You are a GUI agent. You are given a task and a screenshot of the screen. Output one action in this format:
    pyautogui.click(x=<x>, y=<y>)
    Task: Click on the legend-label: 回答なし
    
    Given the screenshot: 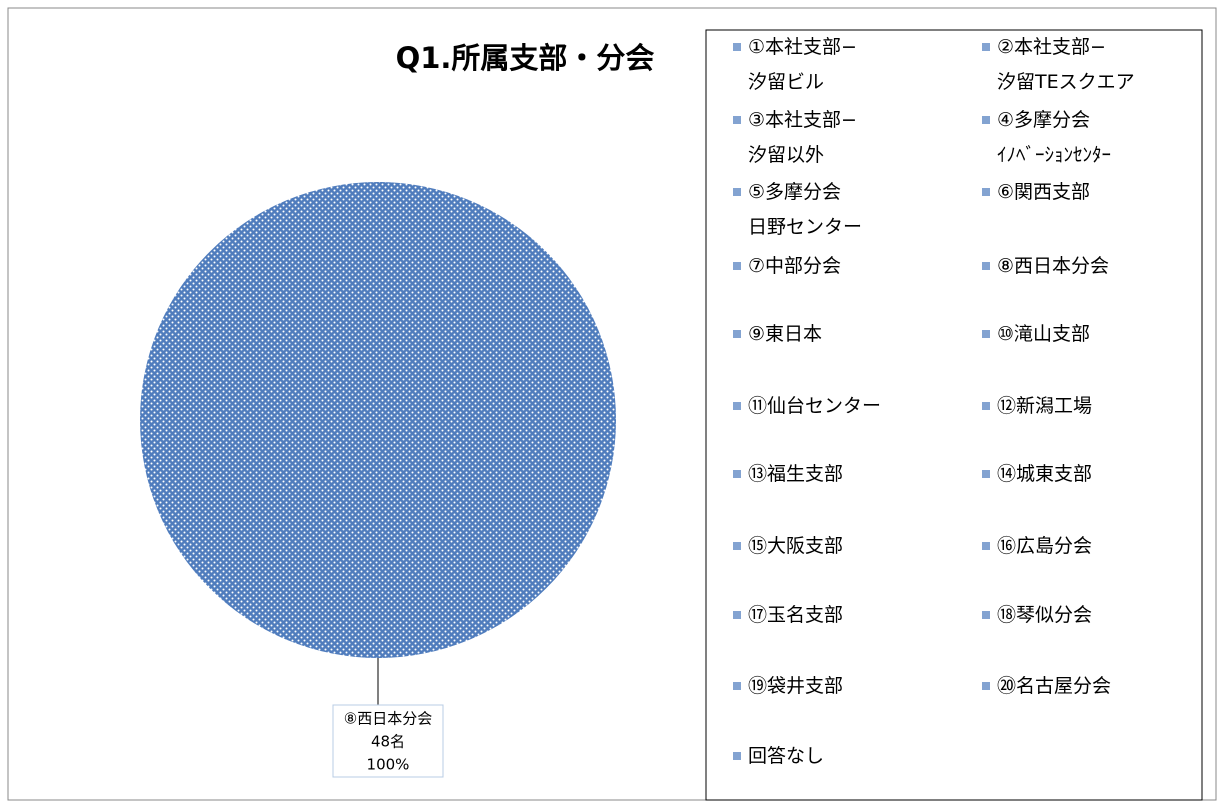 What is the action you would take?
    pyautogui.click(x=786, y=756)
    